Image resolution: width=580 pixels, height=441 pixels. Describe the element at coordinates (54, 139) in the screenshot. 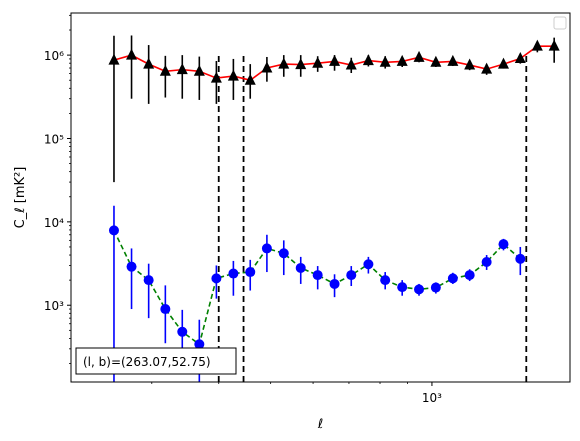

I see `y-tick-label: 10⁵` at that location.